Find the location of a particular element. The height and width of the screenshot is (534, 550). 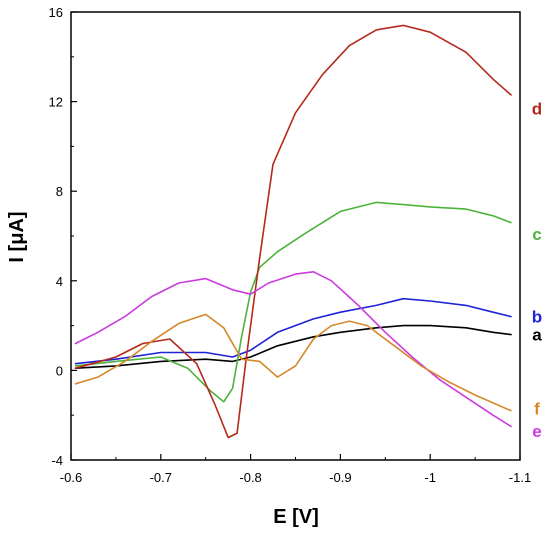

y-tick-label: 4 is located at coordinates (59, 281).